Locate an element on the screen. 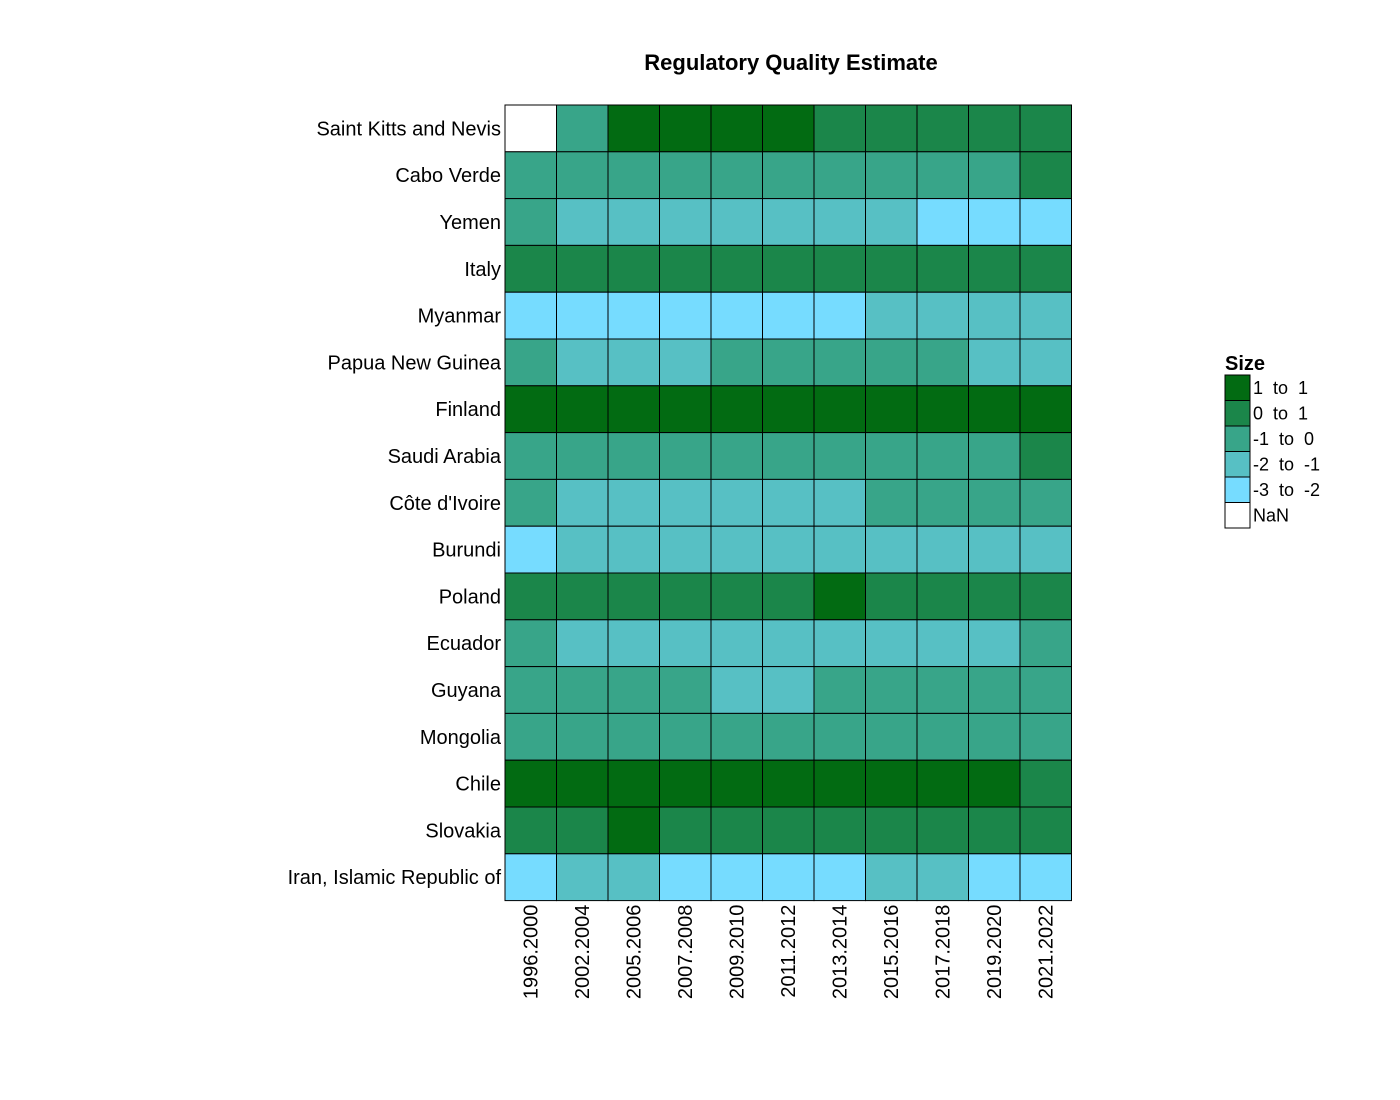 Image resolution: width=1400 pixels, height=1100 pixels. legend-label: NaN is located at coordinates (1271, 516).